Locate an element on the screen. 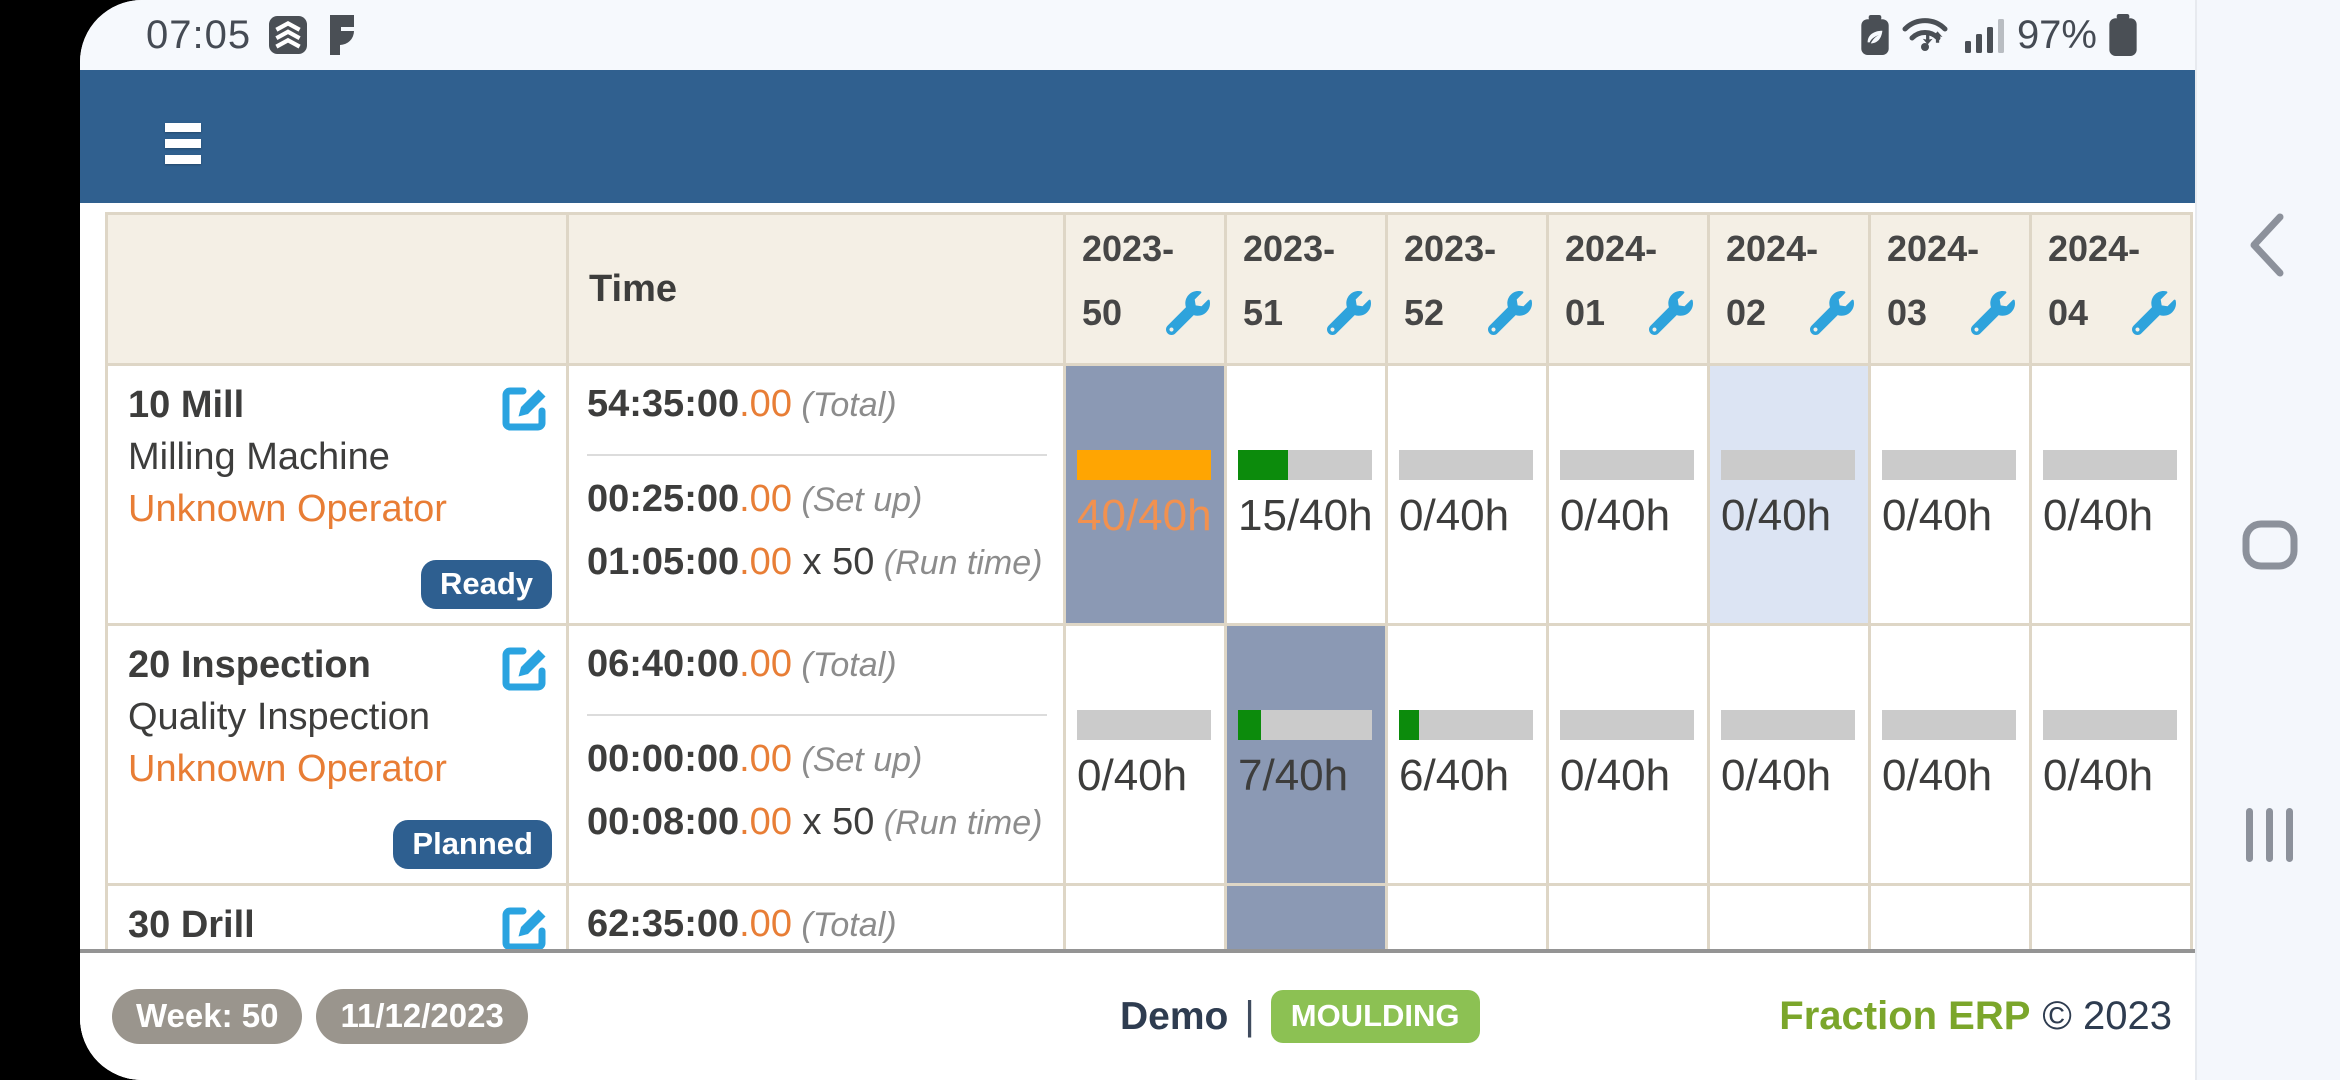 The width and height of the screenshot is (2340, 1080). nav-recents-button is located at coordinates (2268, 835).